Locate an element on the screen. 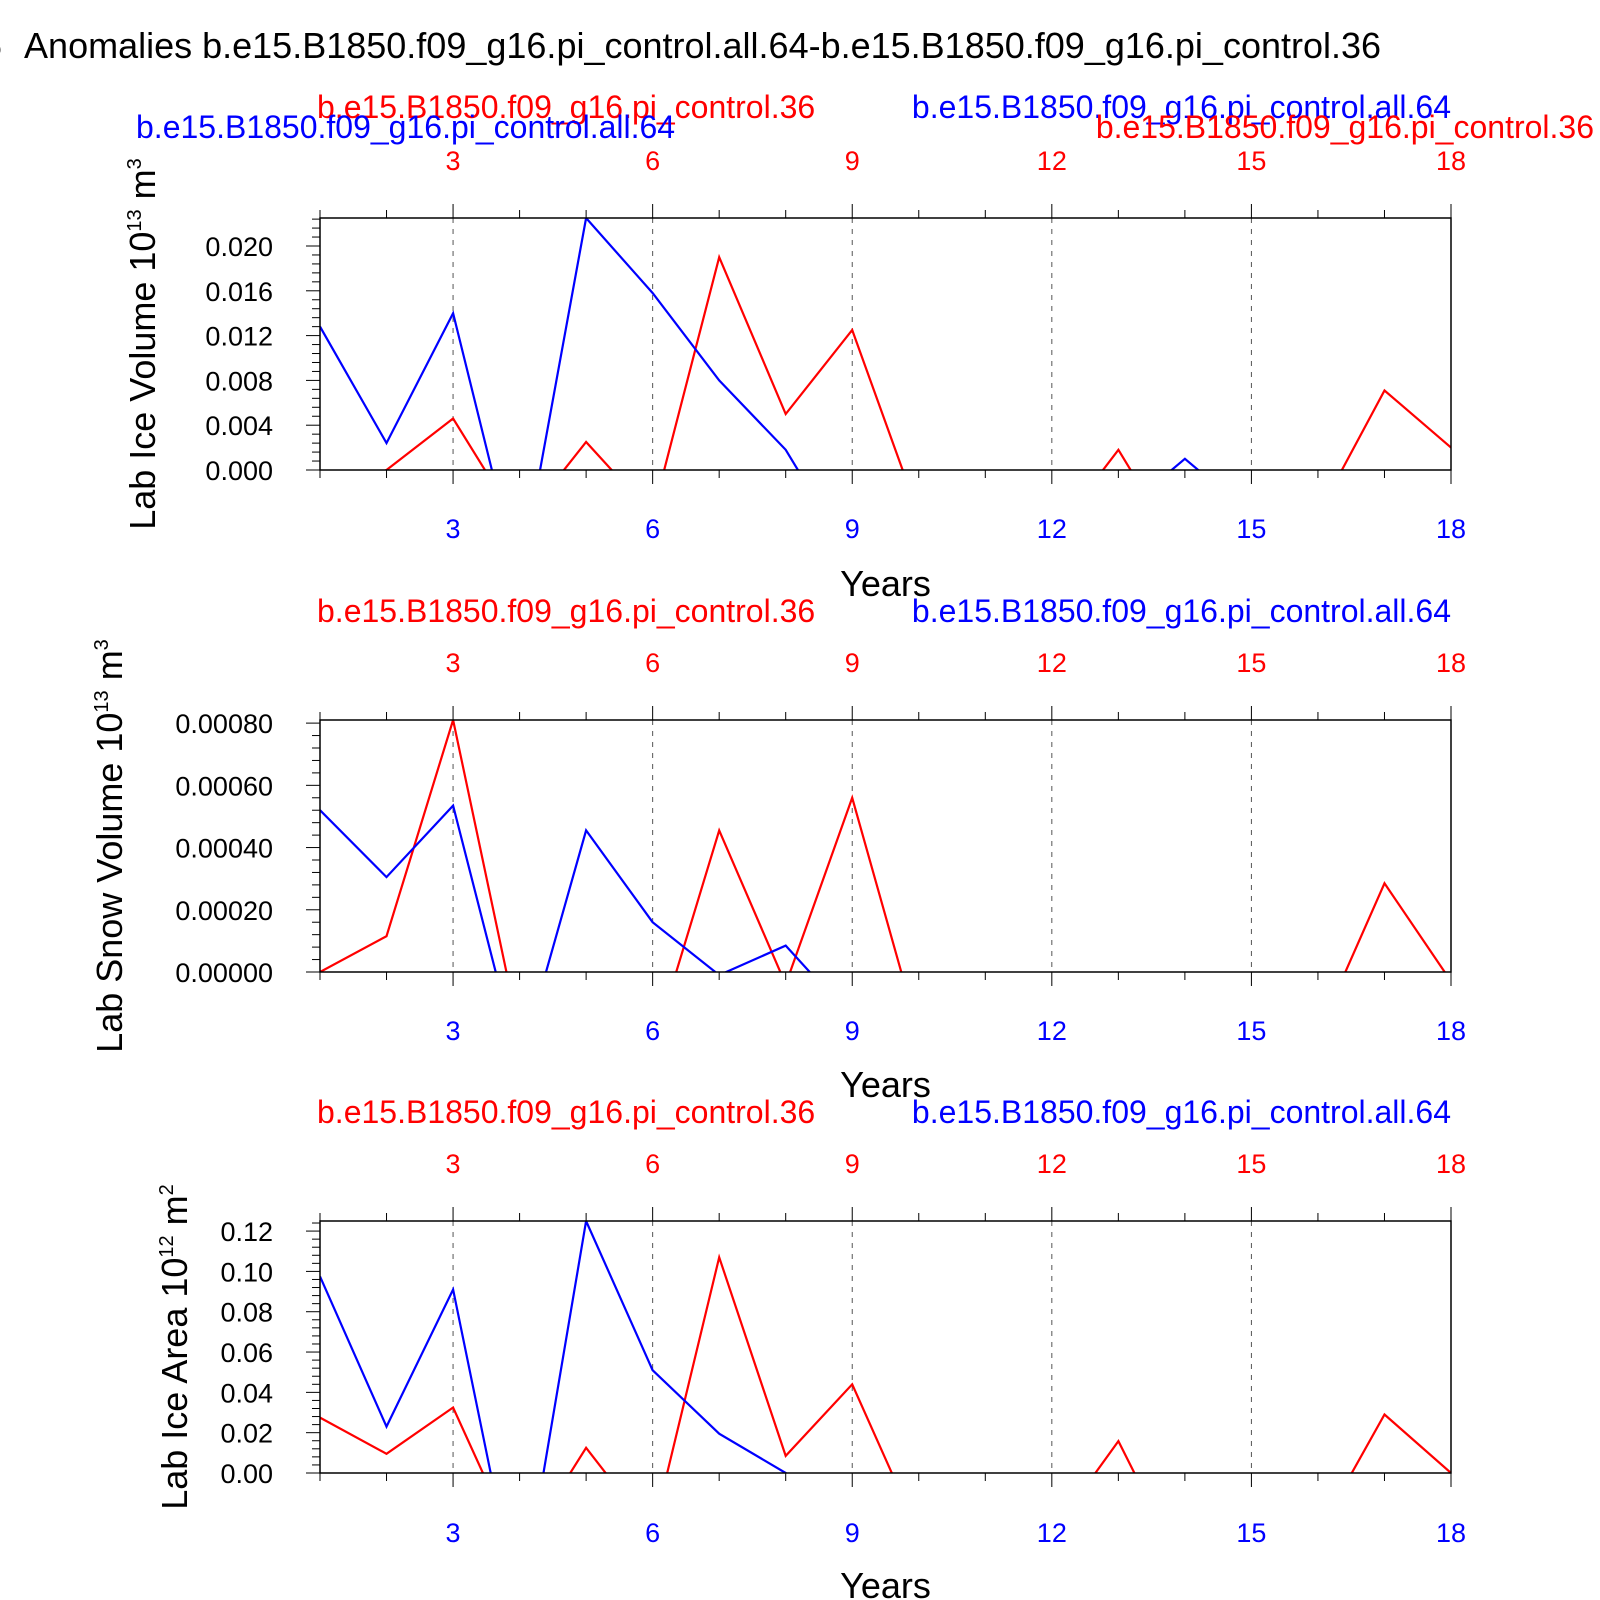 This screenshot has width=1600, height=1600. y-tick-label: 0.02 is located at coordinates (246, 1434).